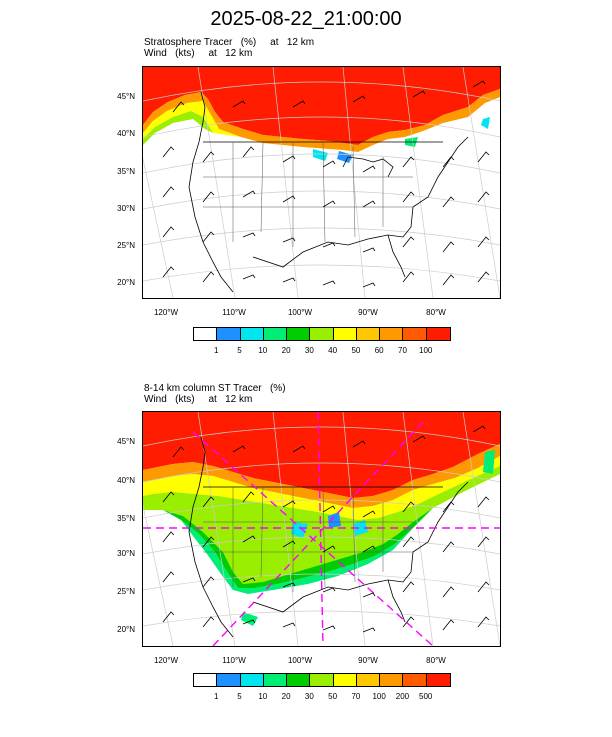 The image size is (612, 737). Describe the element at coordinates (426, 696) in the screenshot. I see `colorbar-label: 500` at that location.